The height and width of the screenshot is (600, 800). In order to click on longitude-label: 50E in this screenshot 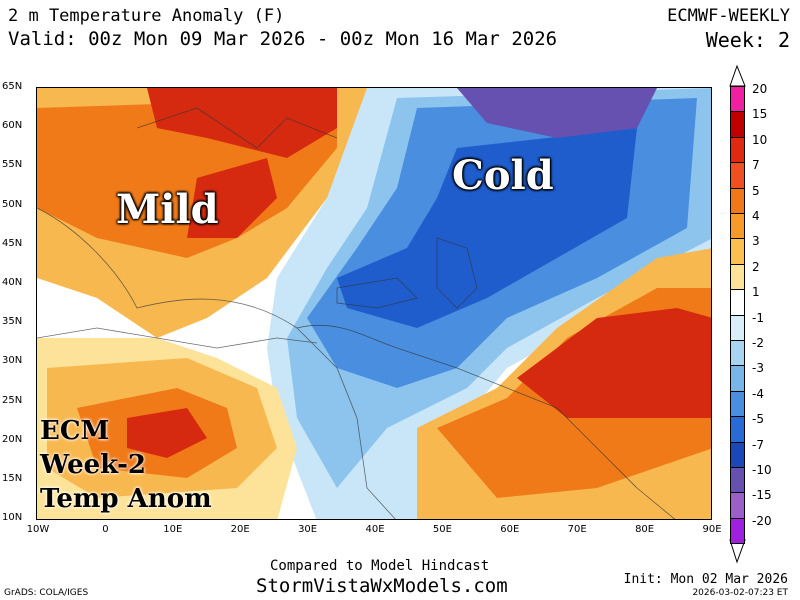, I will do `click(442, 529)`.